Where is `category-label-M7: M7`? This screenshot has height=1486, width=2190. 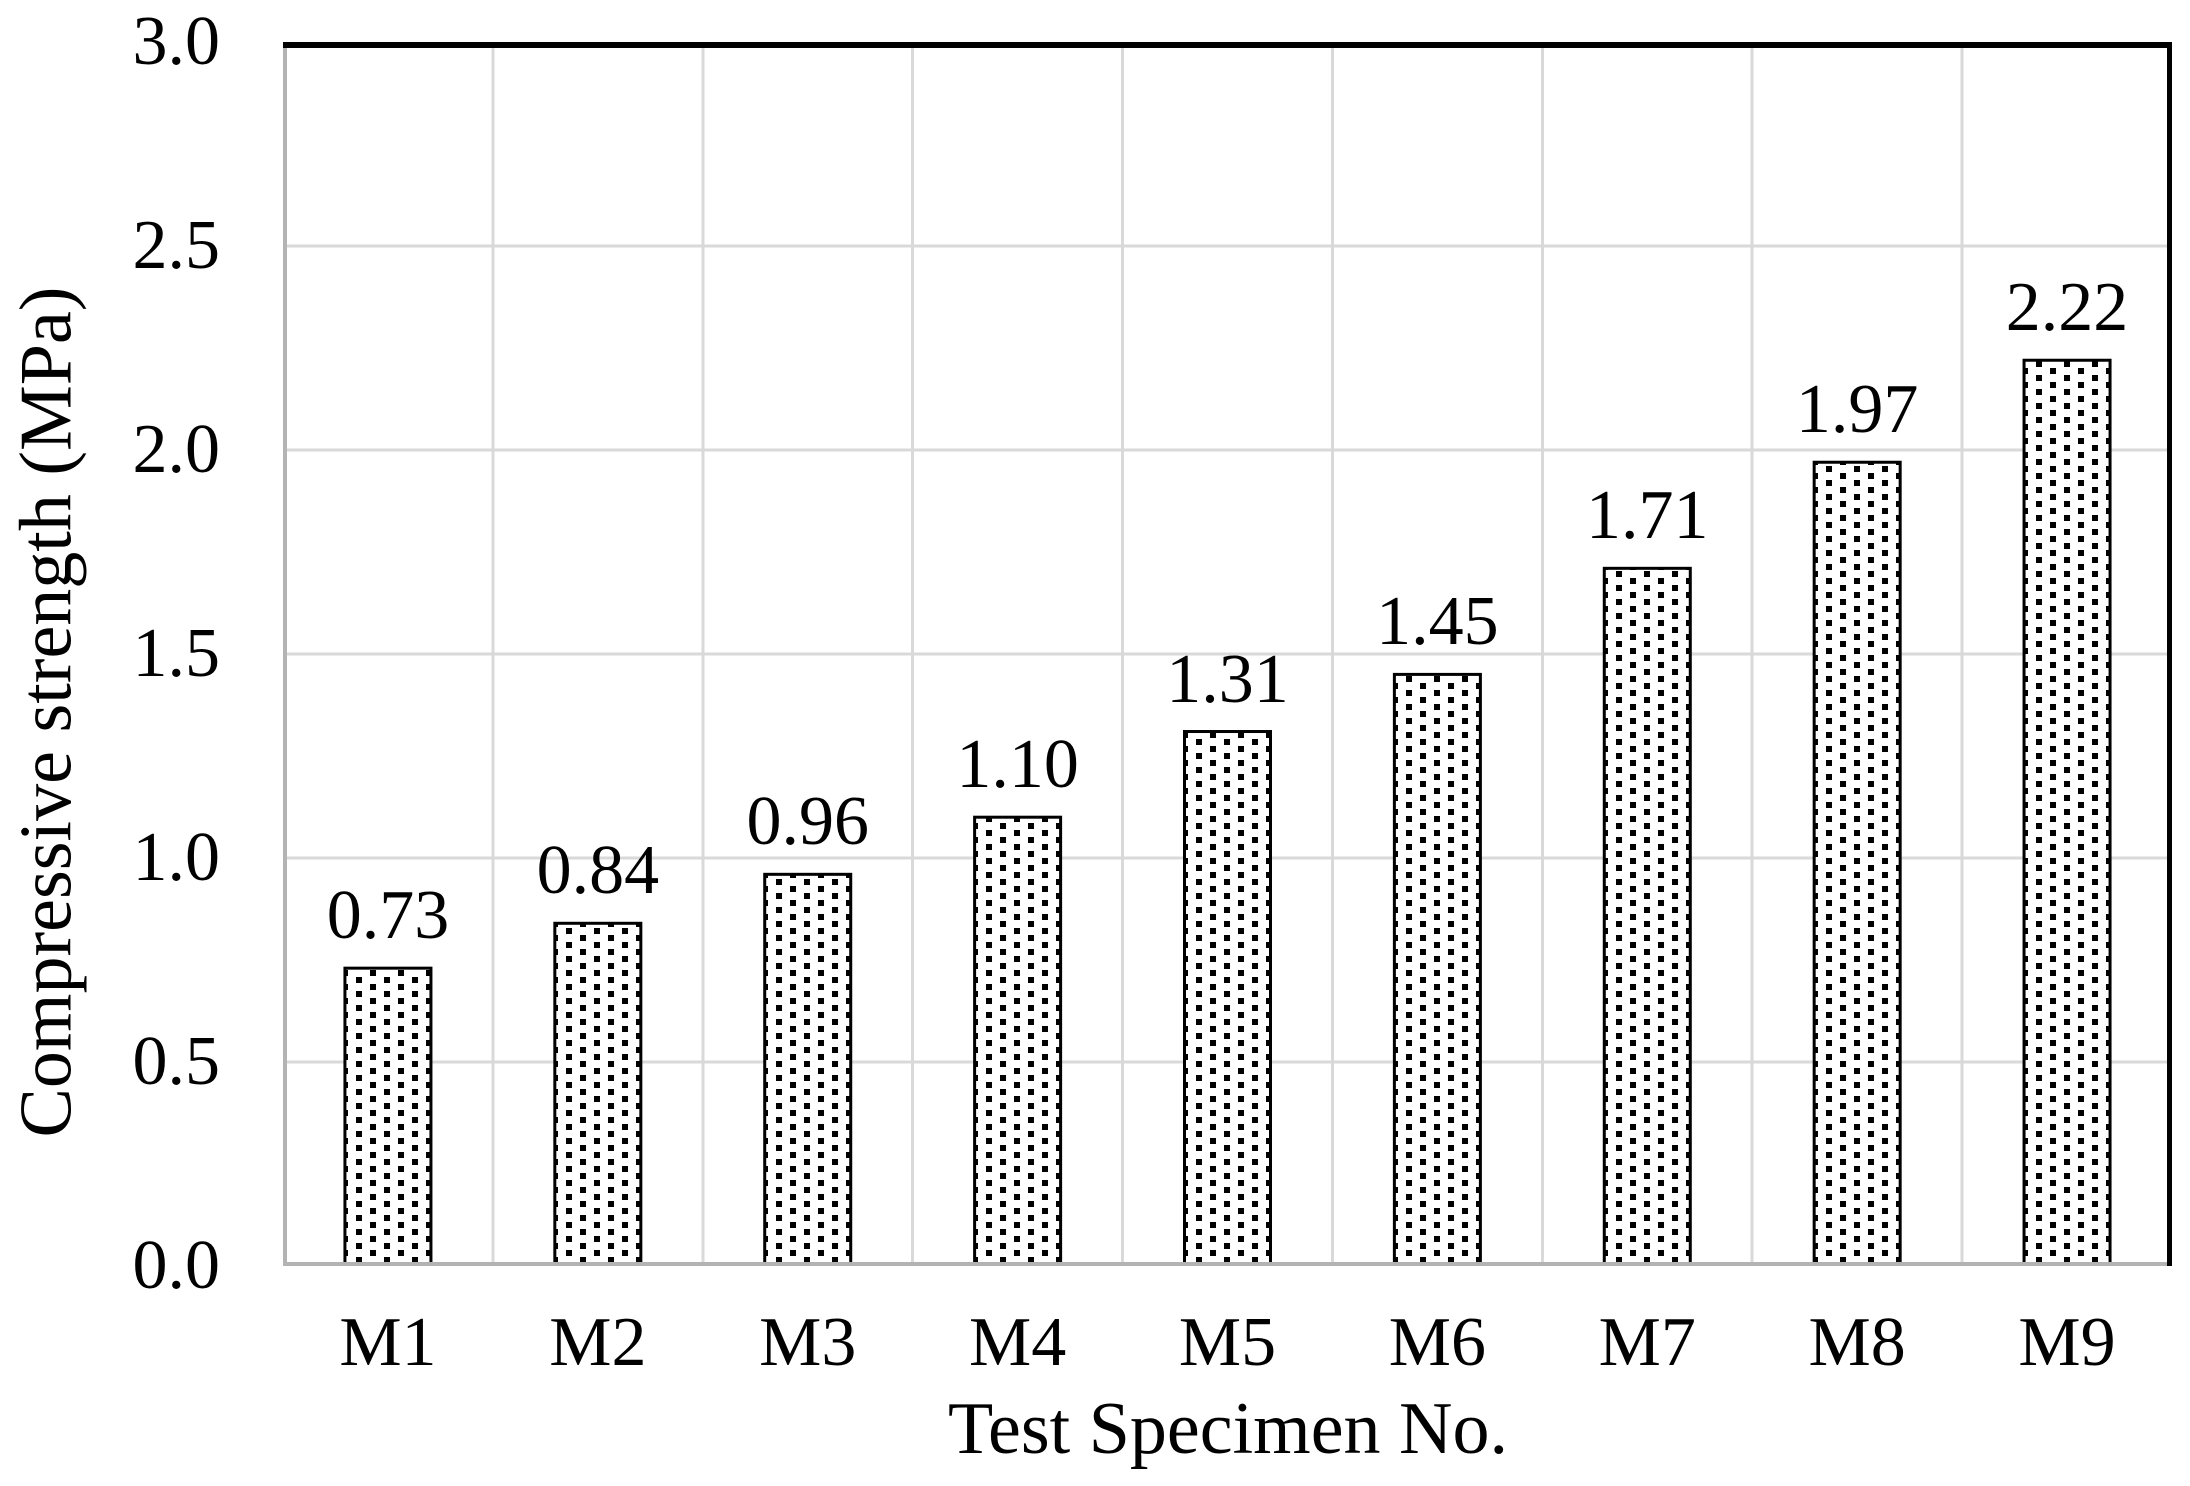 category-label-M7: M7 is located at coordinates (1647, 1342).